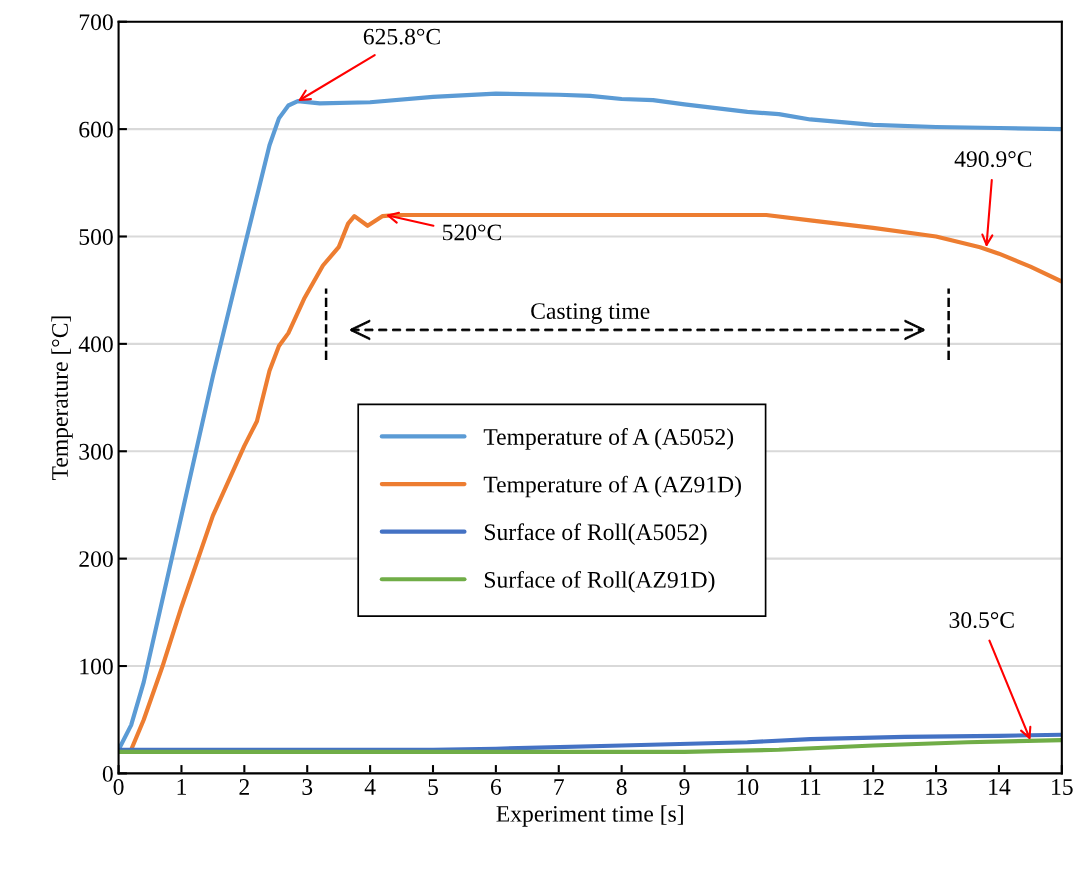 The image size is (1078, 869). I want to click on legend-label: Temperature of A (AZ91D), so click(612, 486).